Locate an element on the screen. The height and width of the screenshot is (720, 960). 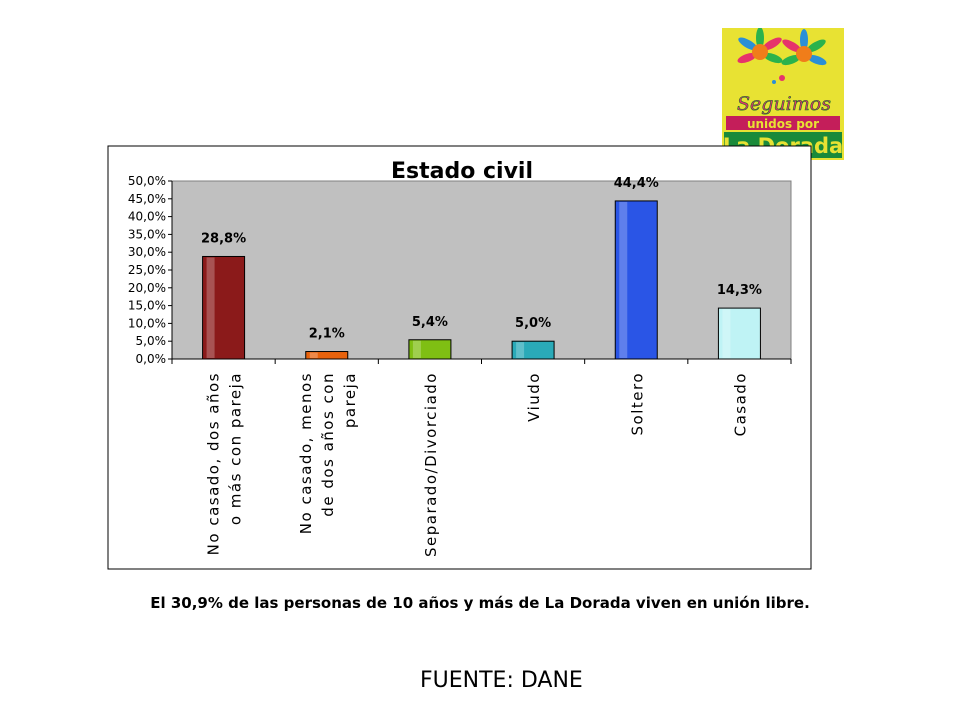
data-label: 28,8% is located at coordinates (223, 238).